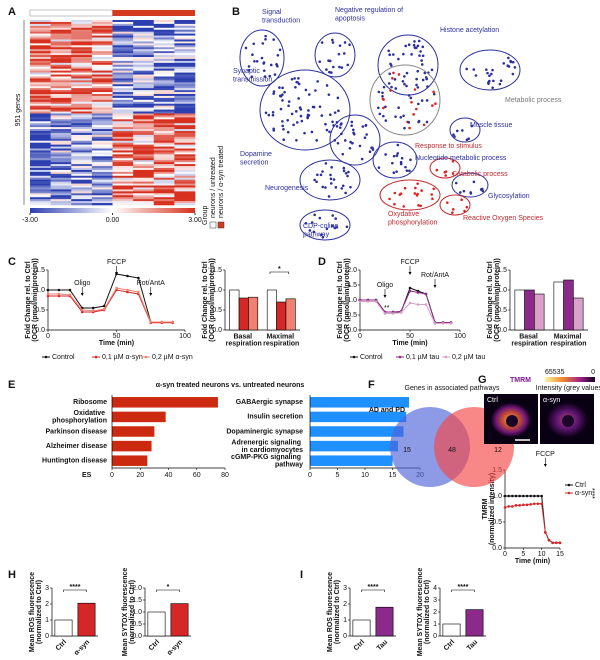  I want to click on y-tick-label: 0, so click(345, 636).